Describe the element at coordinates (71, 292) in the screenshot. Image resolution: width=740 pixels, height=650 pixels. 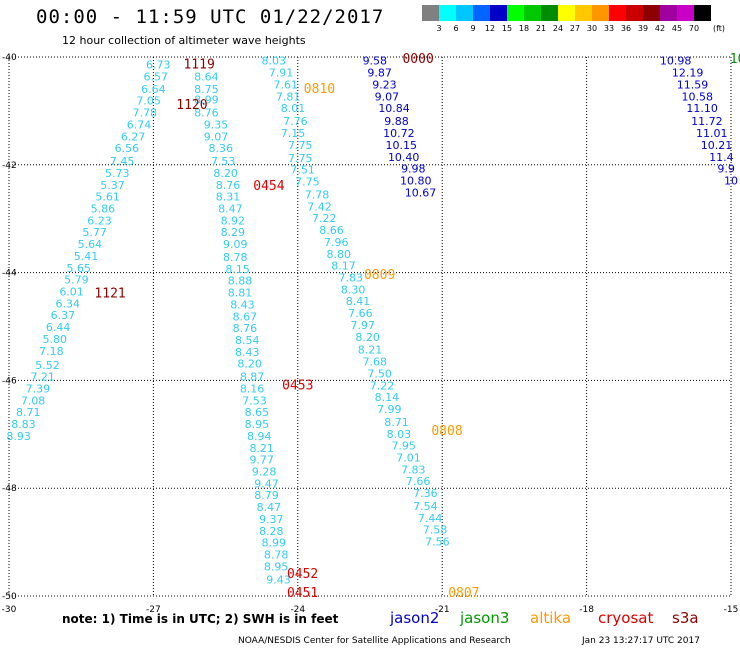
I see `swh-value: 6.01` at that location.